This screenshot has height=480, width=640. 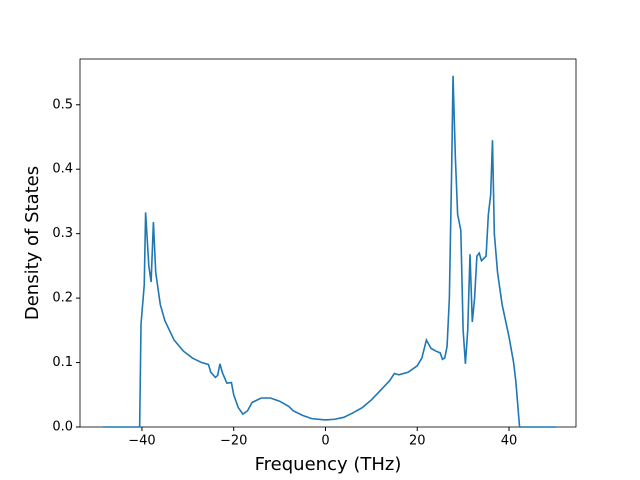 What do you see at coordinates (417, 441) in the screenshot?
I see `x-tick-label: 20` at bounding box center [417, 441].